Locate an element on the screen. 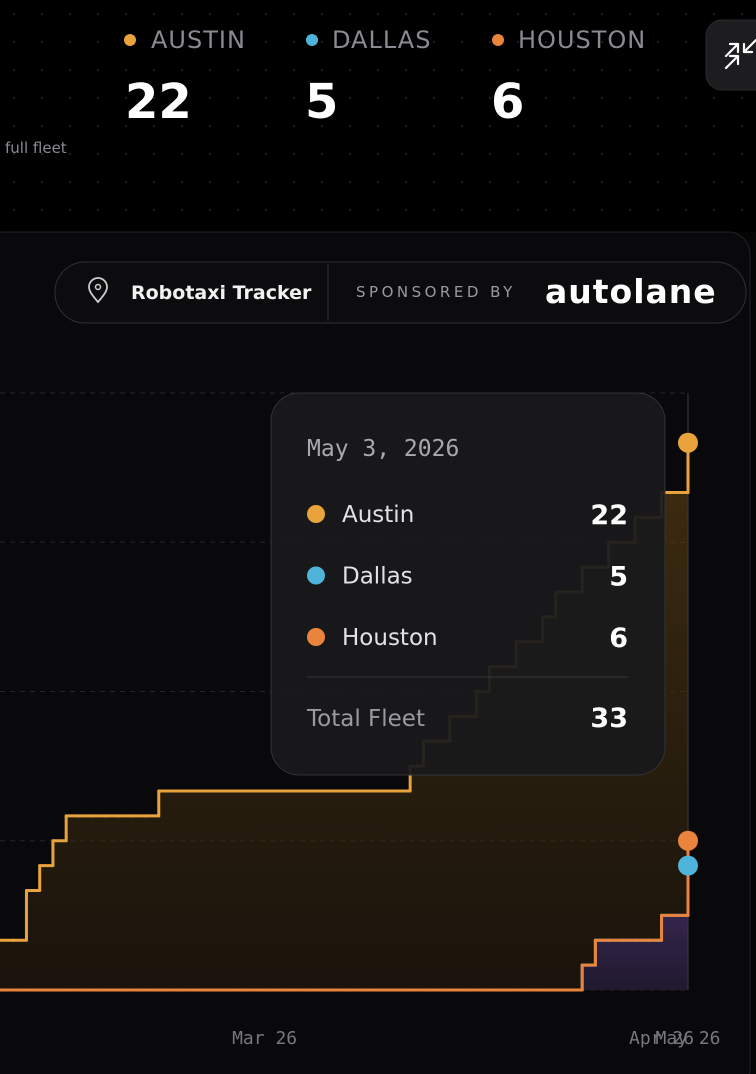 This screenshot has height=1074, width=756. sponsor-pill is located at coordinates (400, 292).